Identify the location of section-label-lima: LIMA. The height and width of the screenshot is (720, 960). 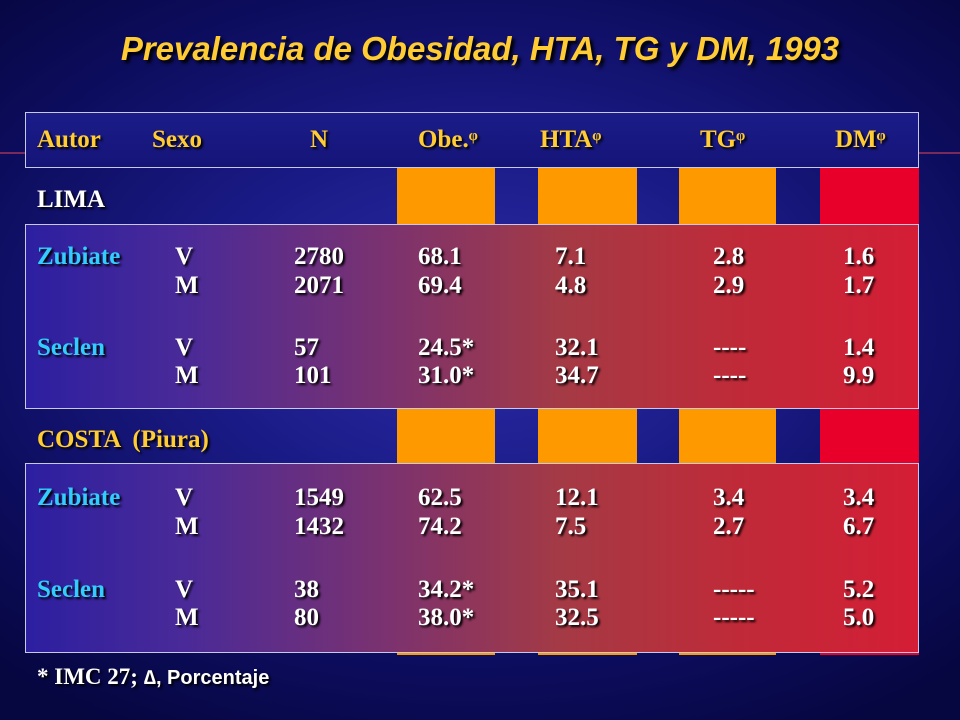
(71, 199).